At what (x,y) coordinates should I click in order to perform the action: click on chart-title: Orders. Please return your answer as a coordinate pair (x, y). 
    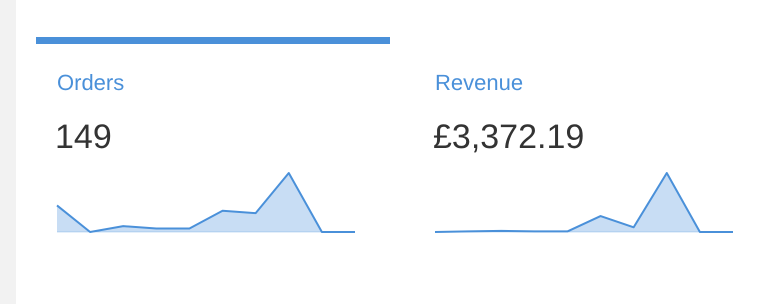
    Looking at the image, I should click on (90, 82).